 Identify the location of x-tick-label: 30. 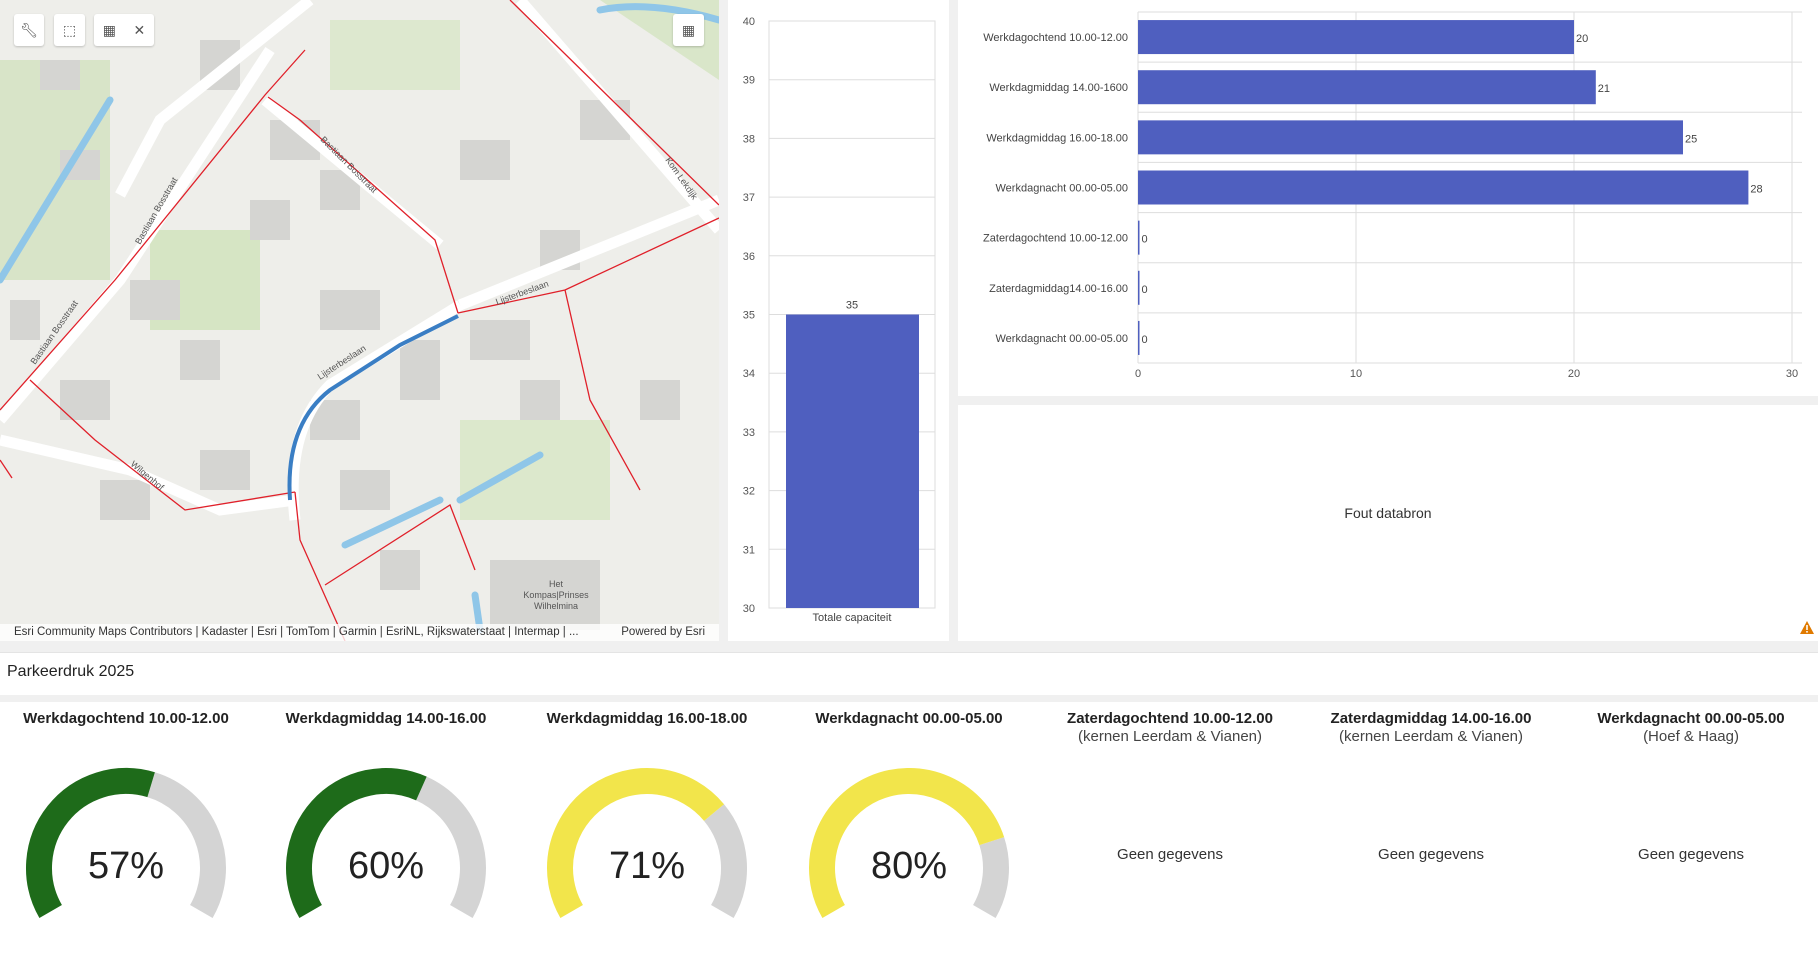
(1792, 374).